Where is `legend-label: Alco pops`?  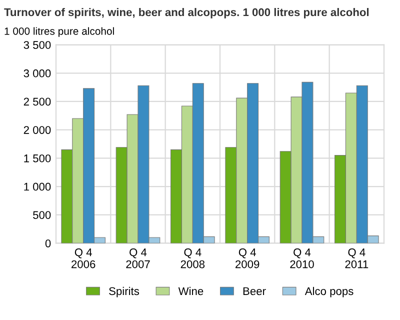 legend-label: Alco pops is located at coordinates (329, 292).